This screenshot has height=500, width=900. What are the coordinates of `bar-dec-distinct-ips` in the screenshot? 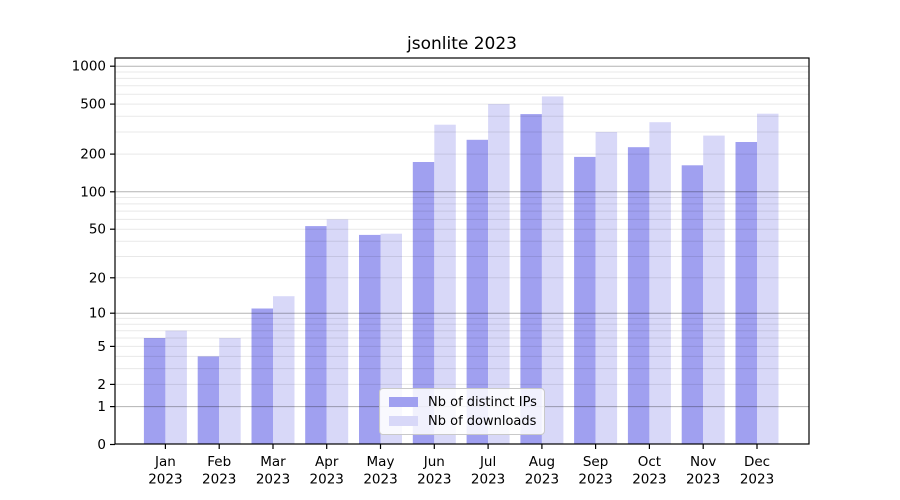 It's located at (746, 293).